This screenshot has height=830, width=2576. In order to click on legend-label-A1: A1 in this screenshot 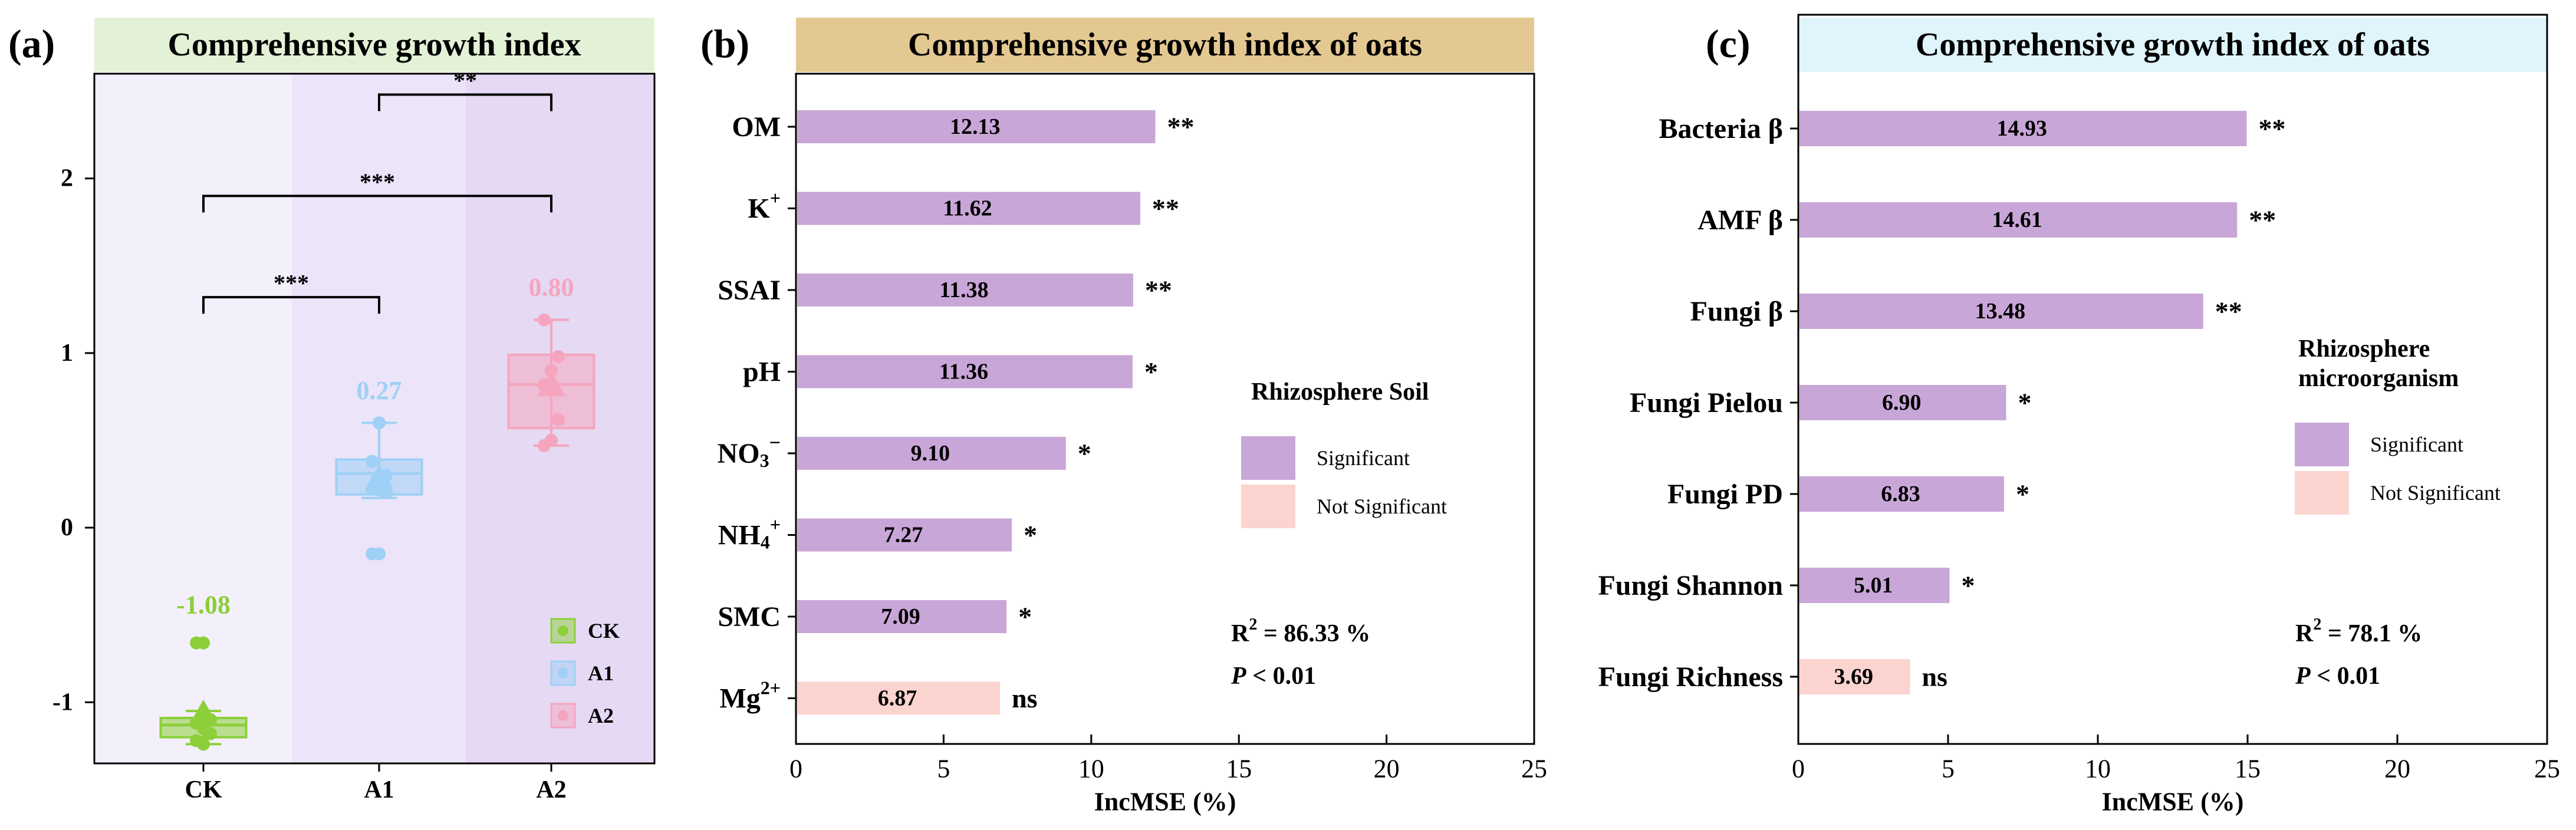, I will do `click(601, 673)`.